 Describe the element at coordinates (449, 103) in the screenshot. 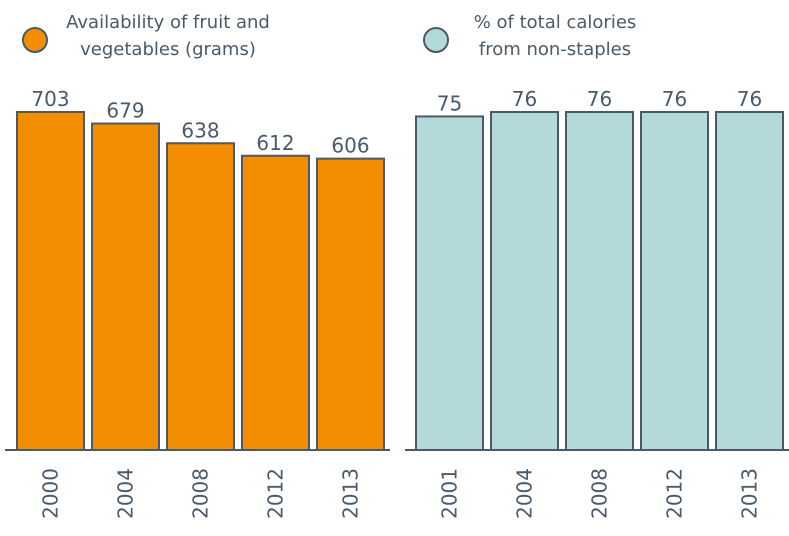

I see `value-label: 75` at that location.